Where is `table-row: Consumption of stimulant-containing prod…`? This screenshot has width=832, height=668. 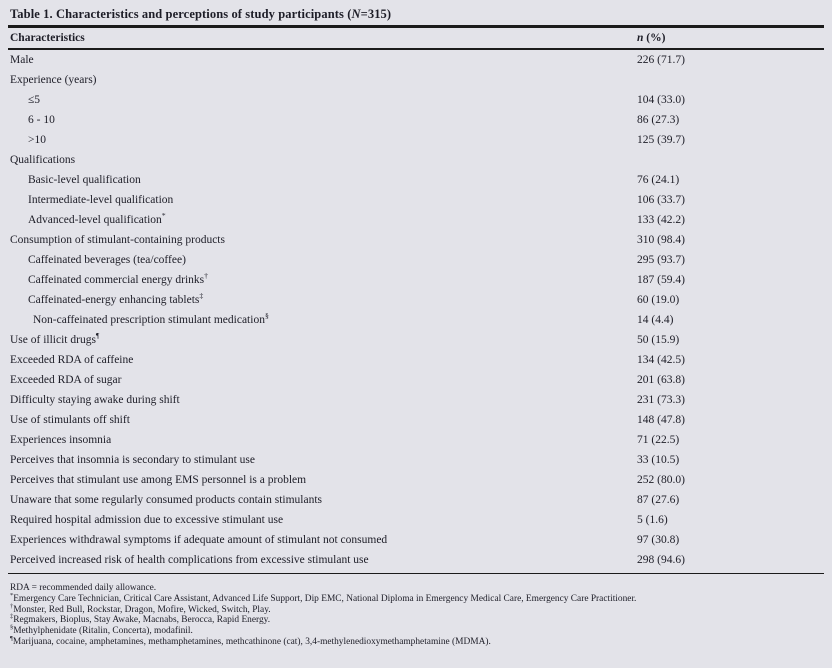 table-row: Consumption of stimulant-containing prod… is located at coordinates (347, 240).